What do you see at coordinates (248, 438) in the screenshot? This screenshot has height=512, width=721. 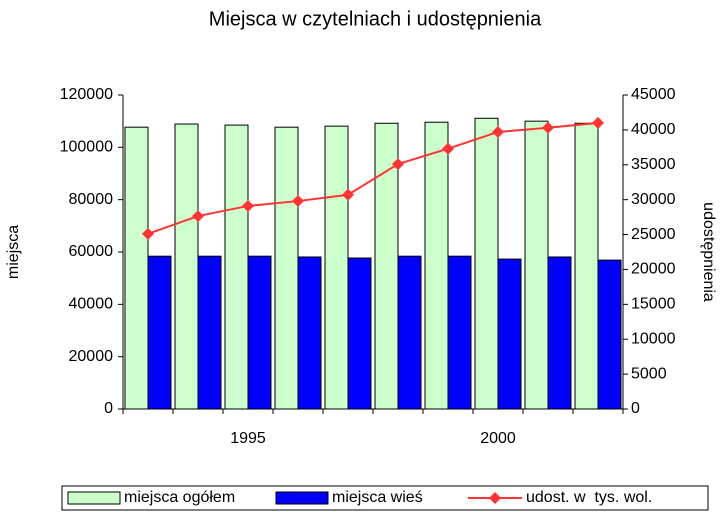 I see `x-tick-label: 1995` at bounding box center [248, 438].